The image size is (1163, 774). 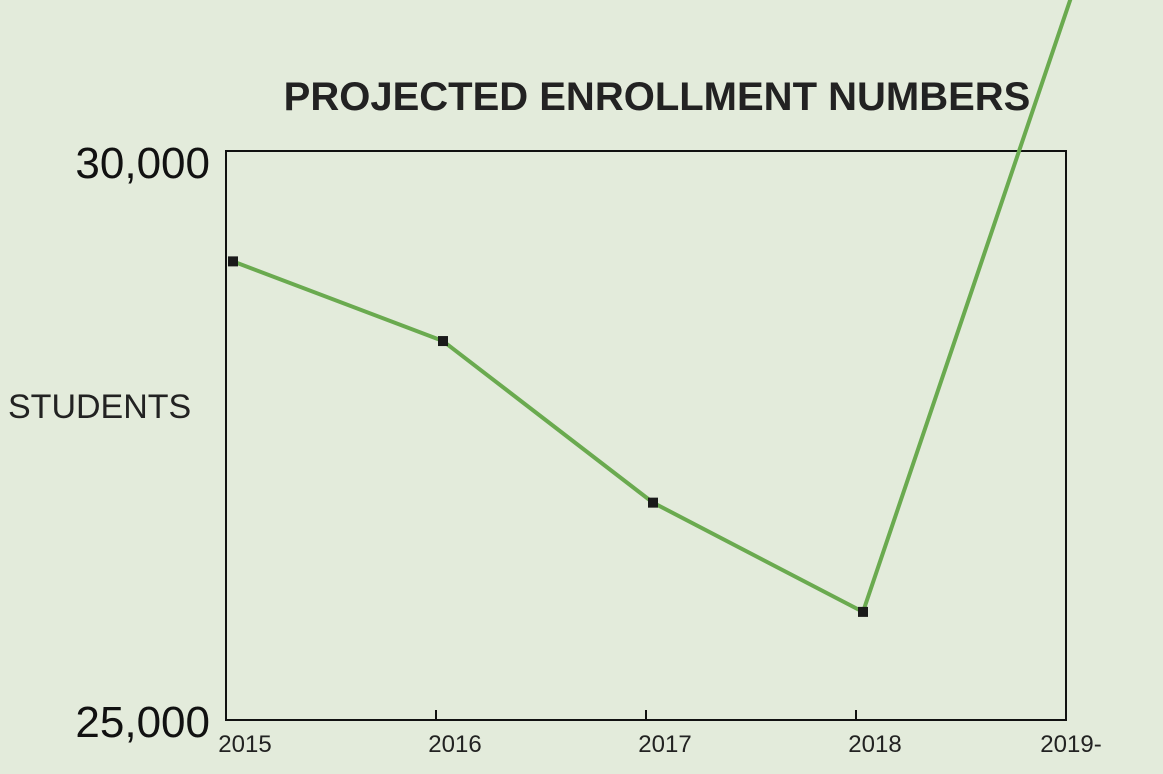 I want to click on x-axis-ticks: 2015 2016 2017 2018 2019-, so click(x=660, y=734).